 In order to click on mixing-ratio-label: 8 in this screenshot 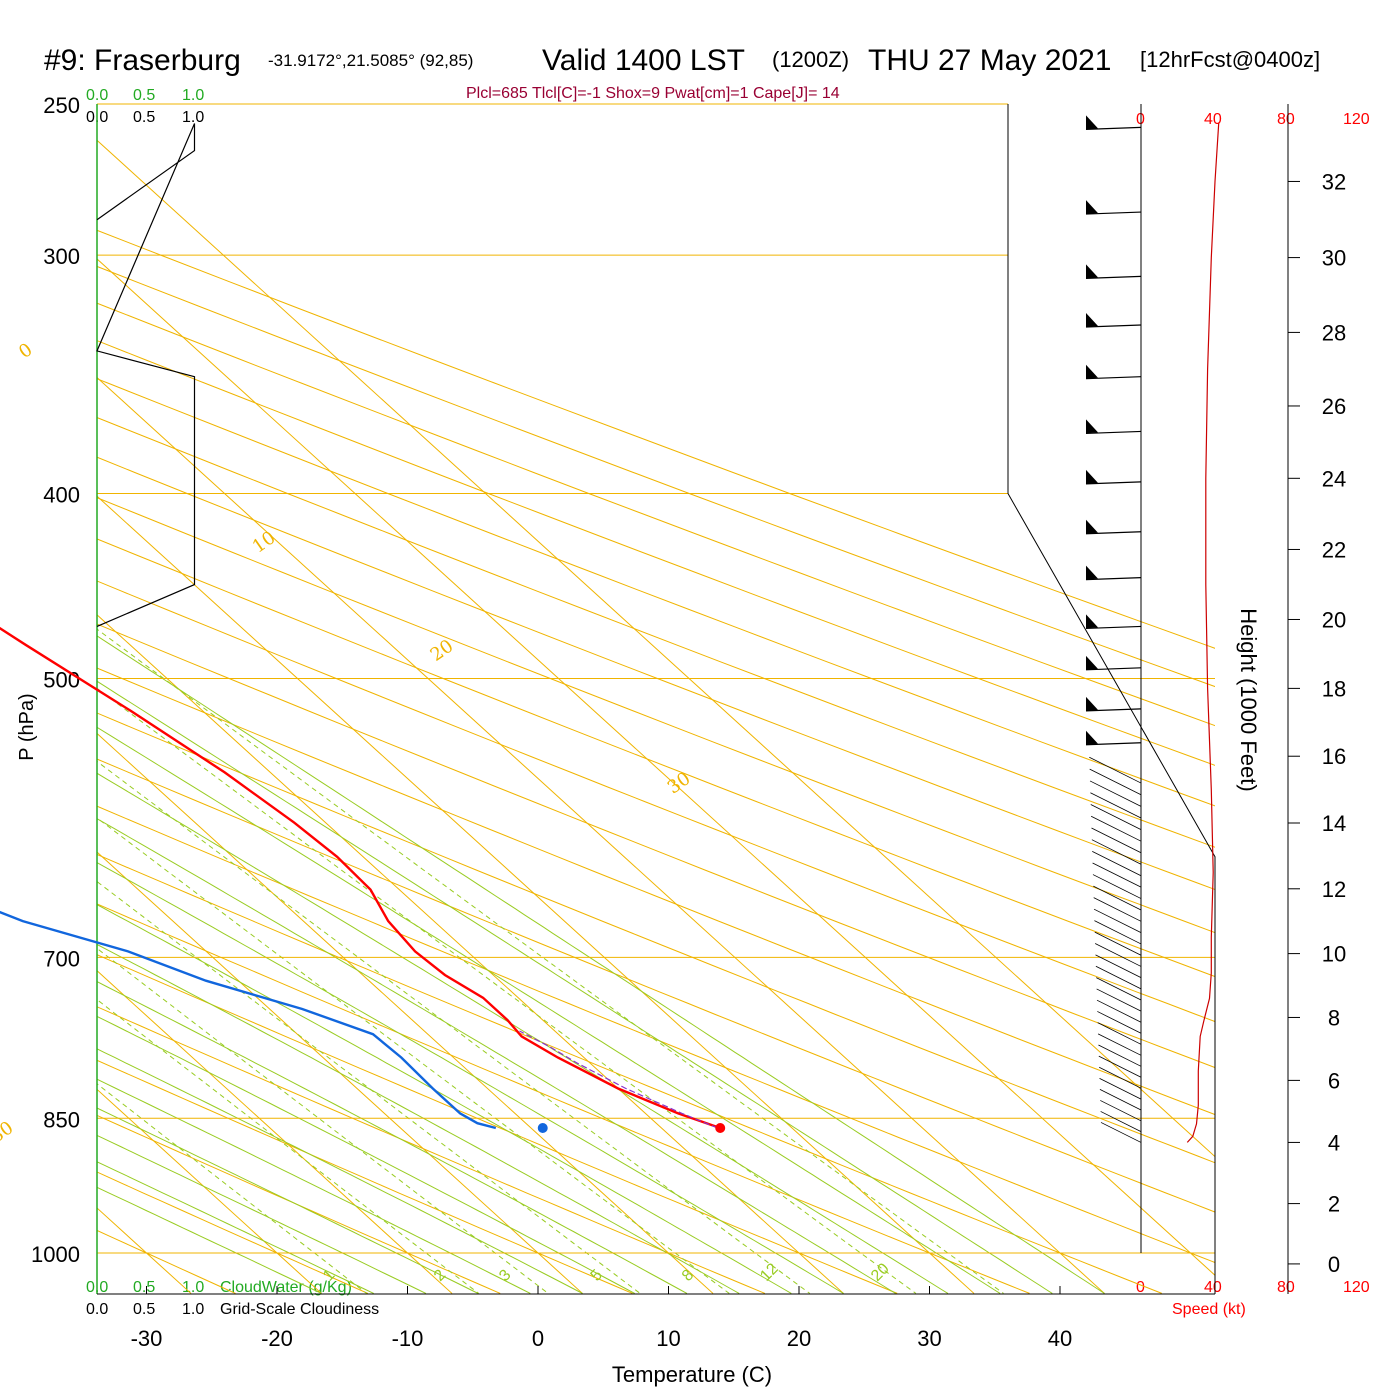, I will do `click(688, 1275)`.